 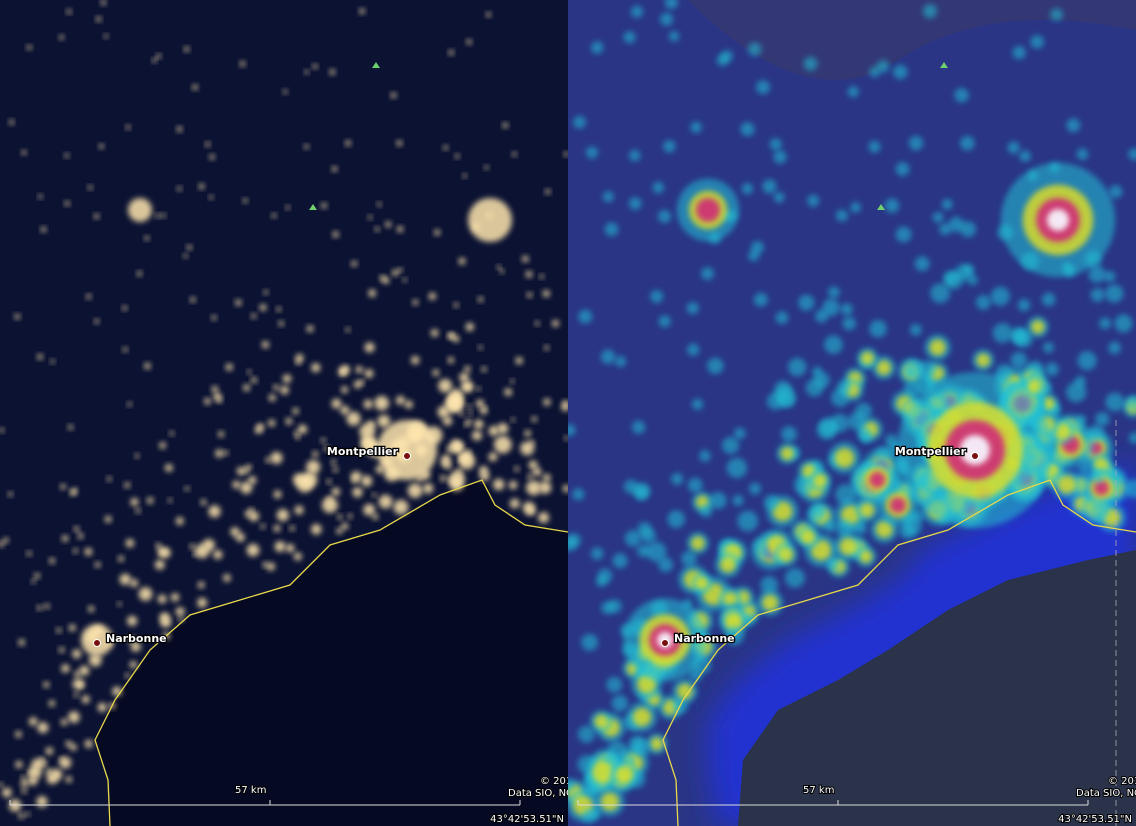 What do you see at coordinates (975, 456) in the screenshot?
I see `city-marker` at bounding box center [975, 456].